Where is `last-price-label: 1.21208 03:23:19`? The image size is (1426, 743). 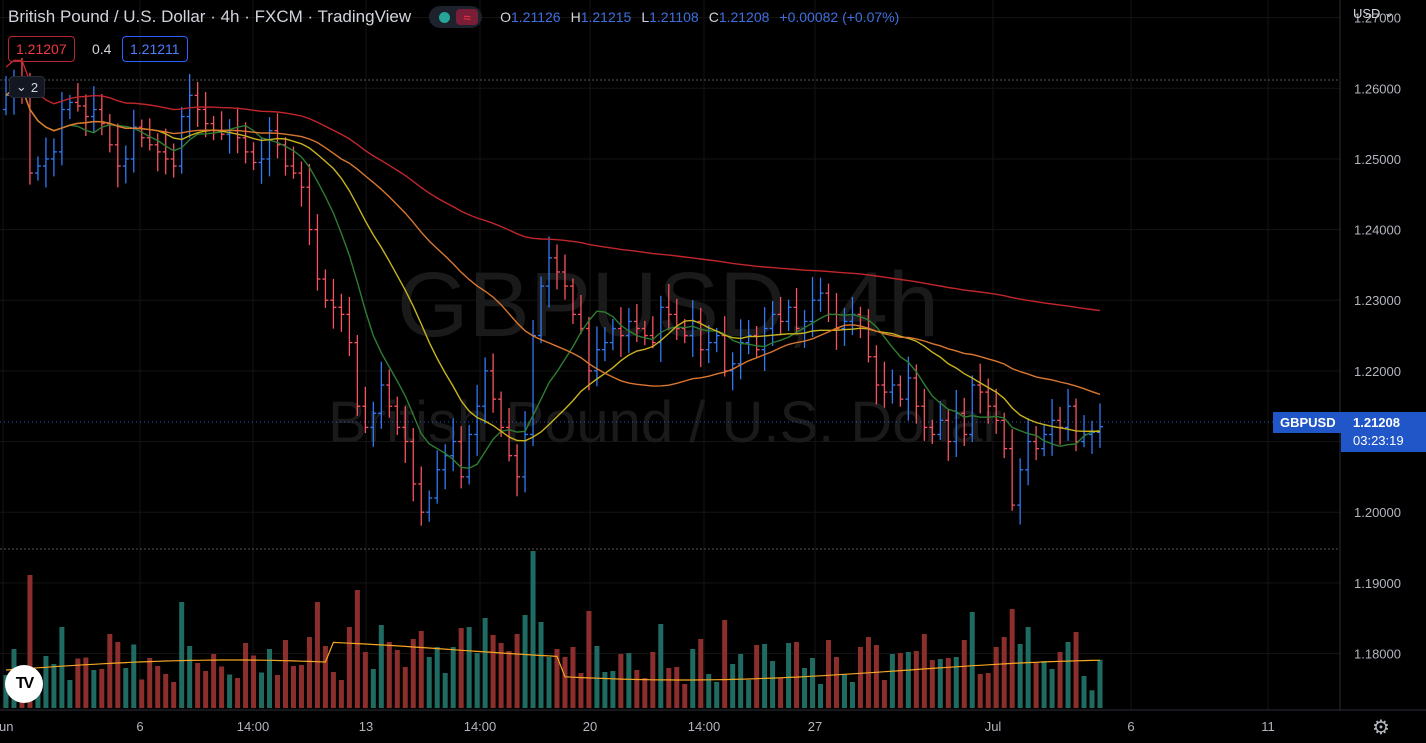 last-price-label: 1.21208 03:23:19 is located at coordinates (1383, 432).